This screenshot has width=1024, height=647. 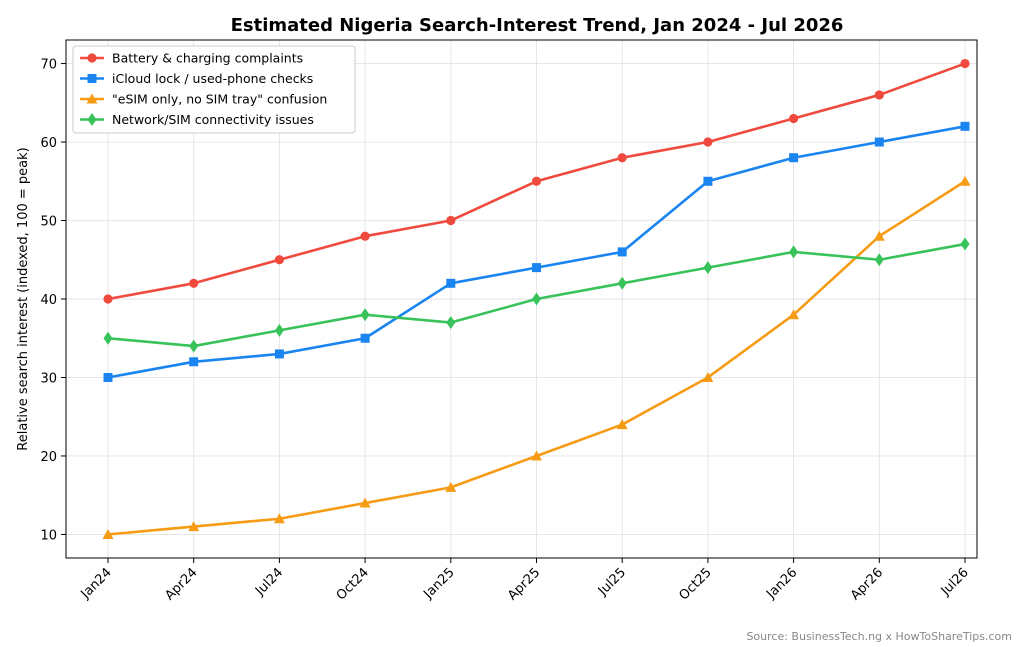 What do you see at coordinates (219, 99) in the screenshot?
I see `legend-label: "eSIM only, no SIM tray" confusion` at bounding box center [219, 99].